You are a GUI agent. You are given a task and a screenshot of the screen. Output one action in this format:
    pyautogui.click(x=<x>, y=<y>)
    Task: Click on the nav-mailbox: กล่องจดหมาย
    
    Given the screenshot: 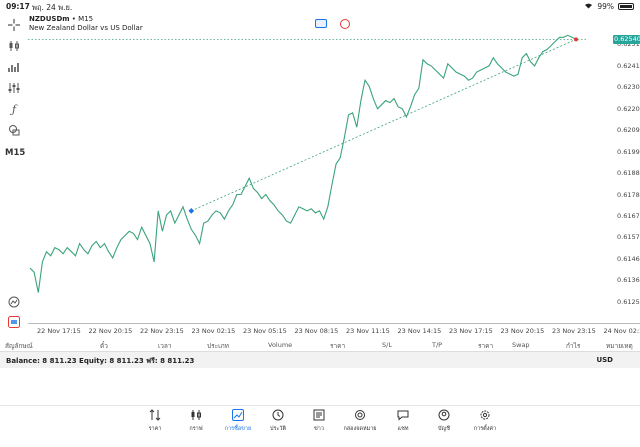 What is the action you would take?
    pyautogui.click(x=360, y=421)
    